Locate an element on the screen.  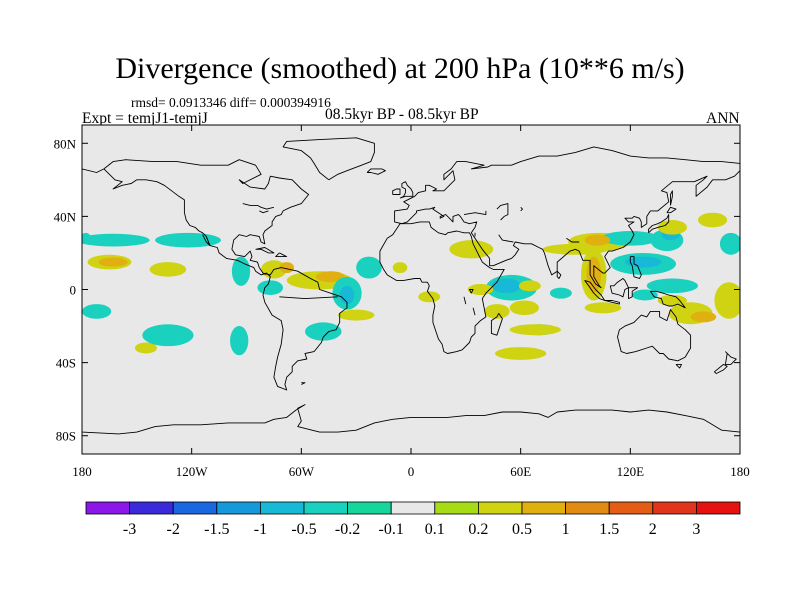
x-tick-label: 120W is located at coordinates (192, 471).